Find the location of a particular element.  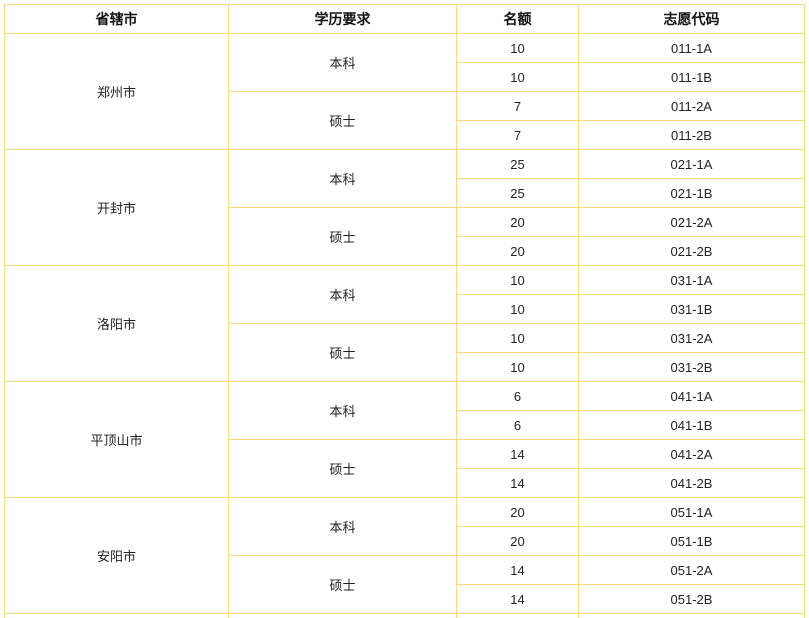

table-row: 10 031-2B is located at coordinates (405, 367).